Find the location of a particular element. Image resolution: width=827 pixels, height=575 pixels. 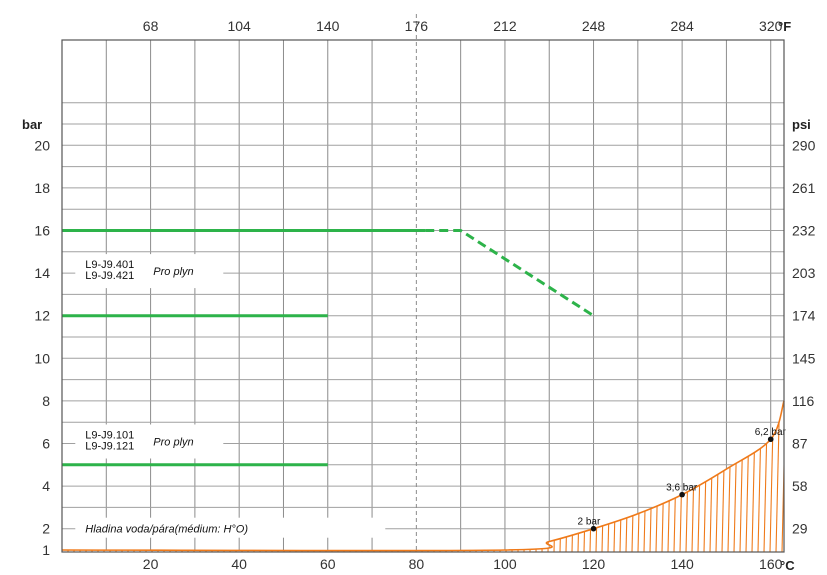

annotation-model-label: L9-J9.421 is located at coordinates (109, 276).